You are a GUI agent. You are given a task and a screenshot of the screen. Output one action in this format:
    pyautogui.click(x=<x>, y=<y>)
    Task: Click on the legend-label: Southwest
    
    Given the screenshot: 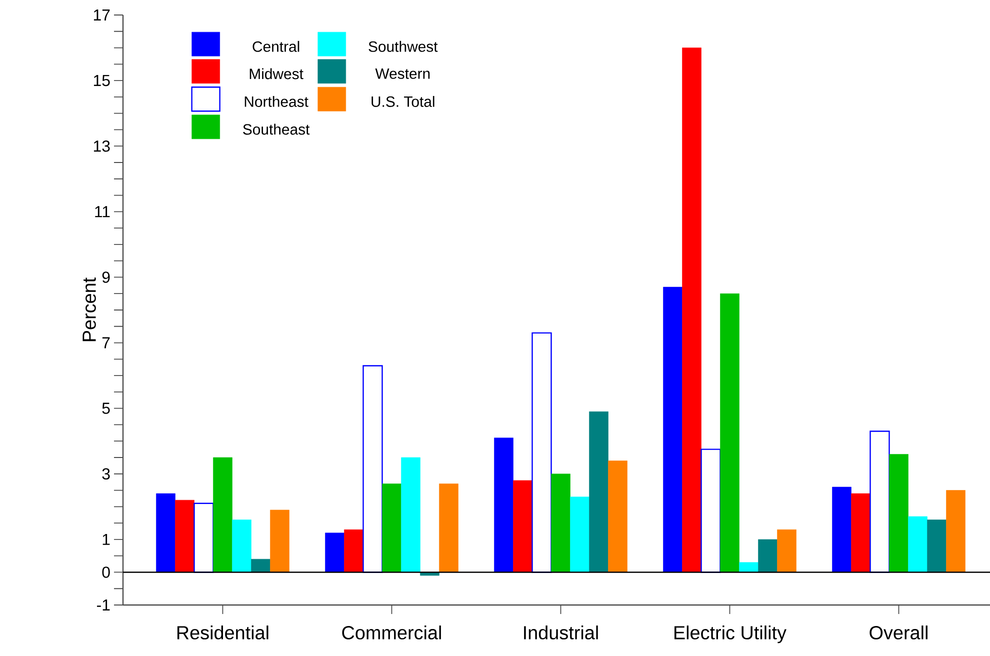 What is the action you would take?
    pyautogui.click(x=403, y=46)
    